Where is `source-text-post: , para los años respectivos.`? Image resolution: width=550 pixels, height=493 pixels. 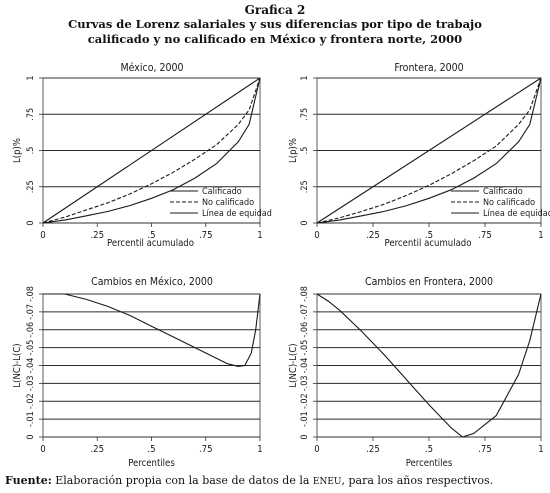
source-text-post: , para los años respectivos. is located at coordinates (417, 480).